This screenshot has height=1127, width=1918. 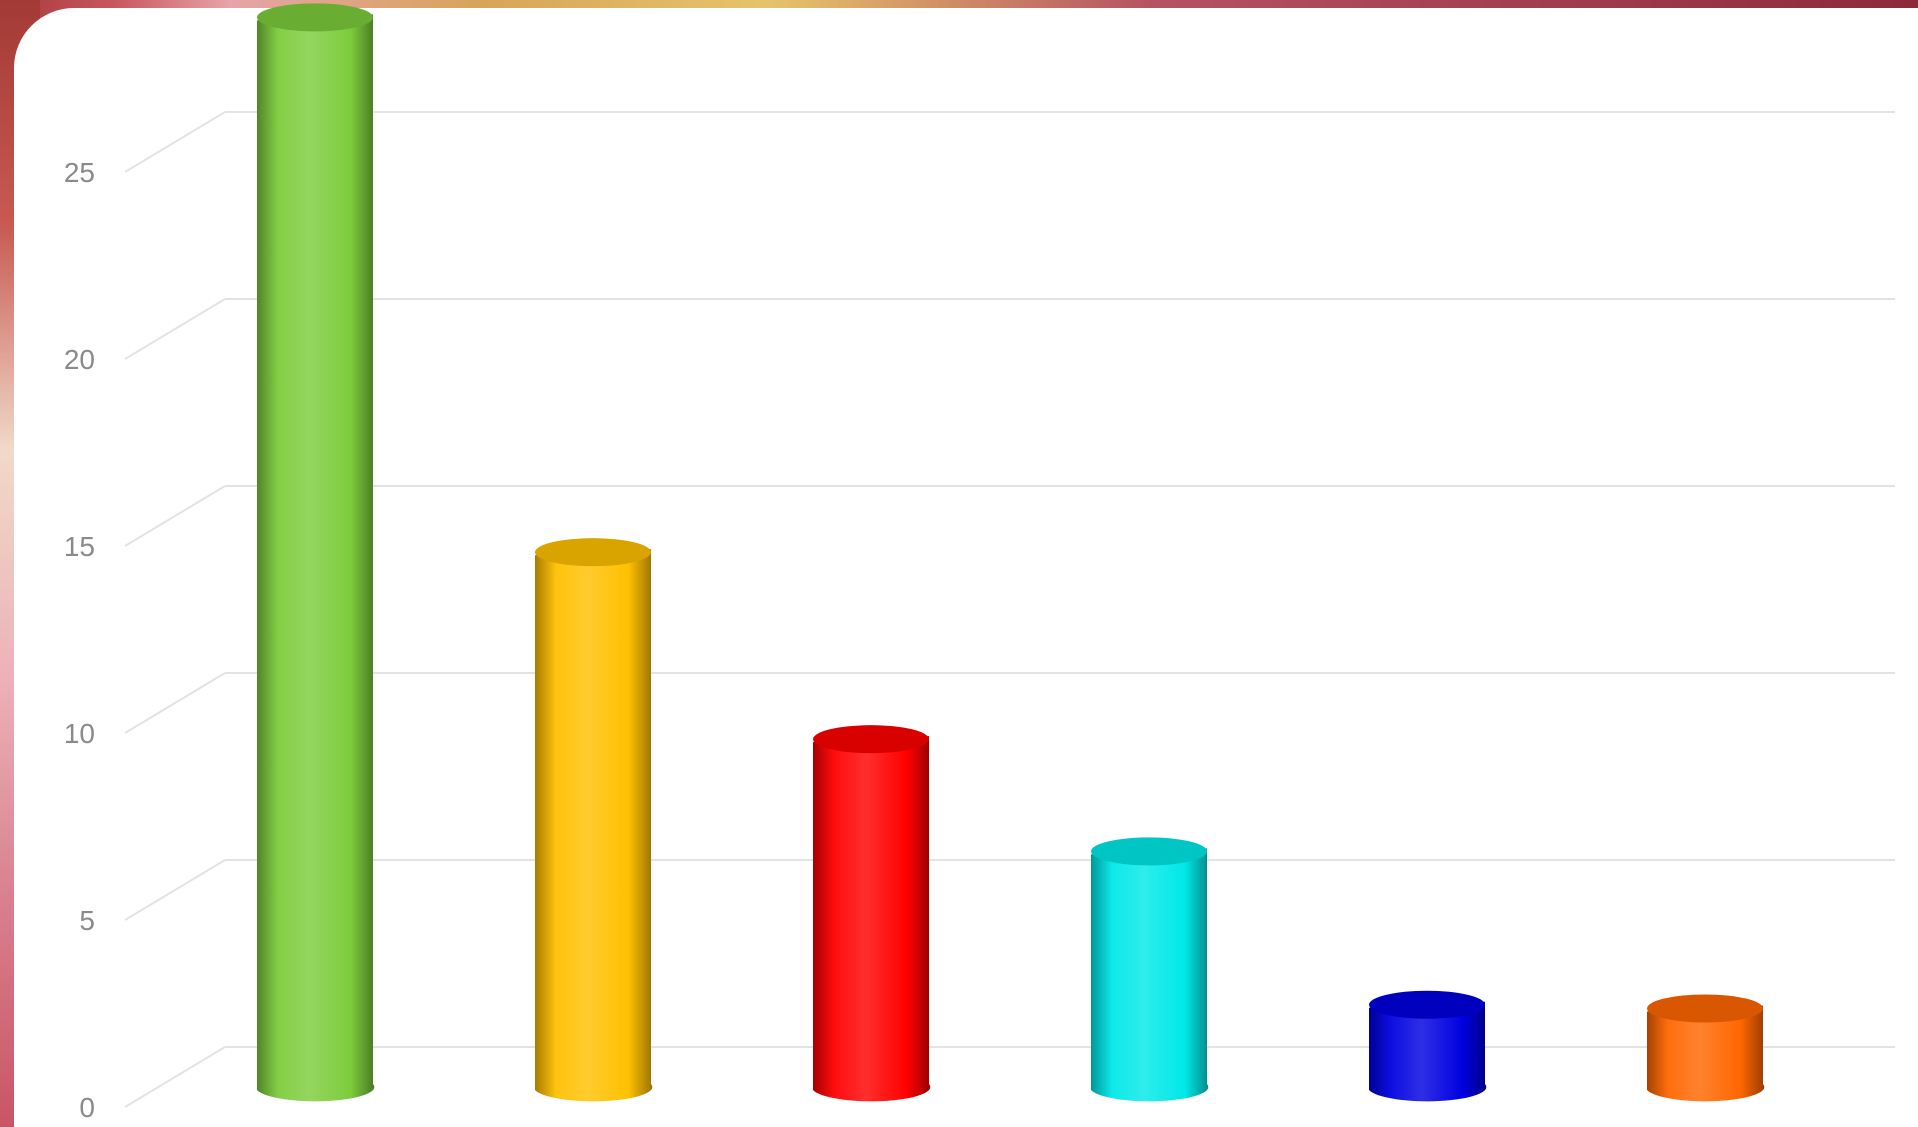 I want to click on y-tick-label: 10, so click(x=79, y=733).